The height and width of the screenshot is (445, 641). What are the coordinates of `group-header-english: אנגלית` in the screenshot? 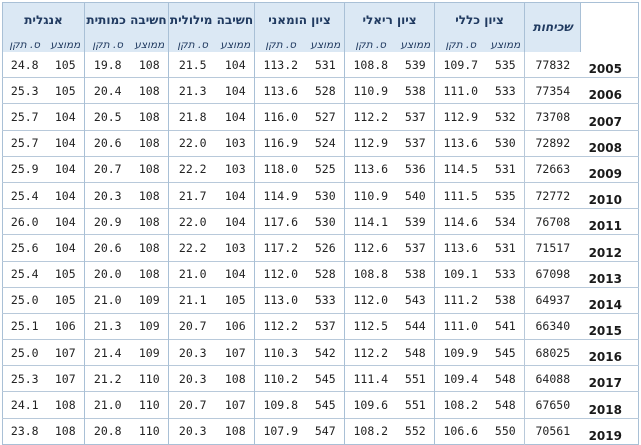 It's located at (43, 19).